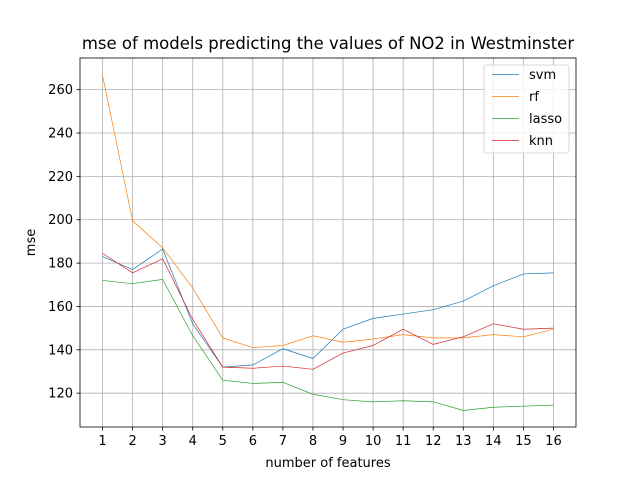 This screenshot has height=480, width=640. I want to click on y-axis-label: mse, so click(31, 242).